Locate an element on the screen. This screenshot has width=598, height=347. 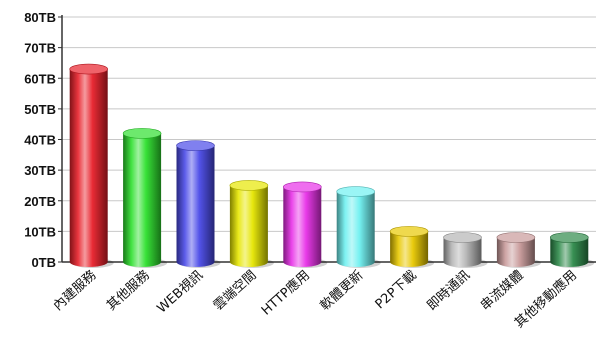
y-tick-label: 0TB is located at coordinates (43, 262).